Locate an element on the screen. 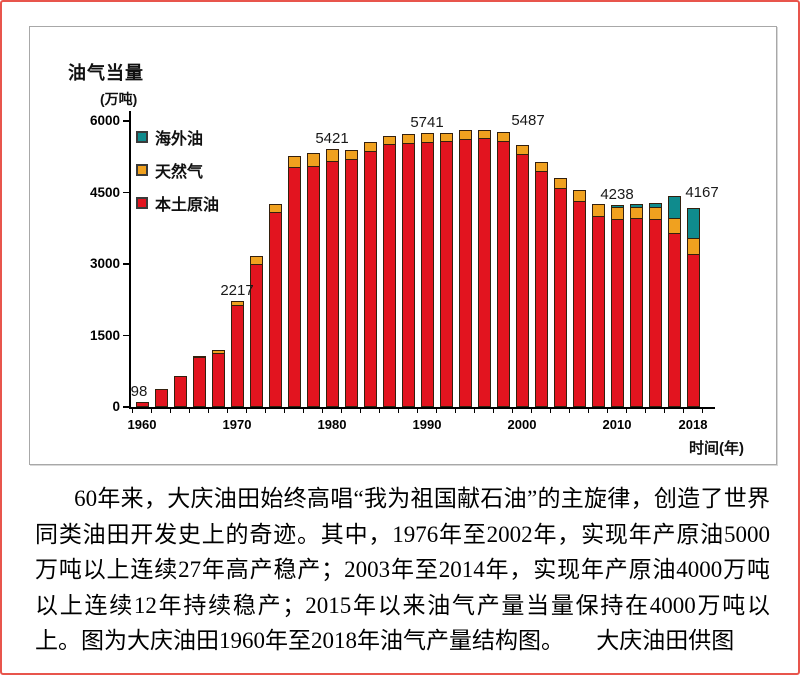  value-label-1980: 5421 is located at coordinates (332, 138).